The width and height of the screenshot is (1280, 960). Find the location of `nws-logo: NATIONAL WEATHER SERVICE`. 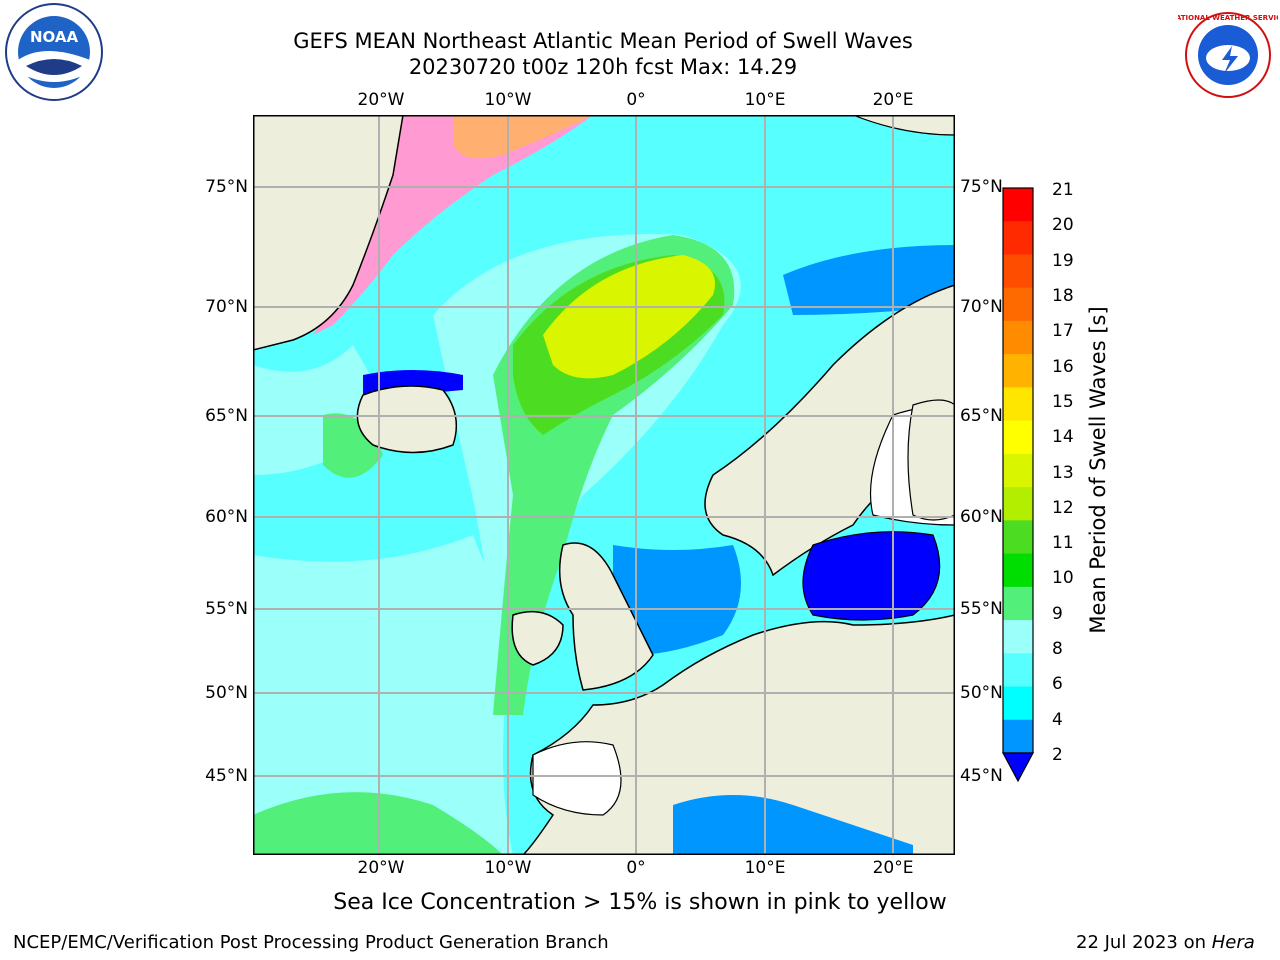

nws-logo: NATIONAL WEATHER SERVICE is located at coordinates (1225, 55).